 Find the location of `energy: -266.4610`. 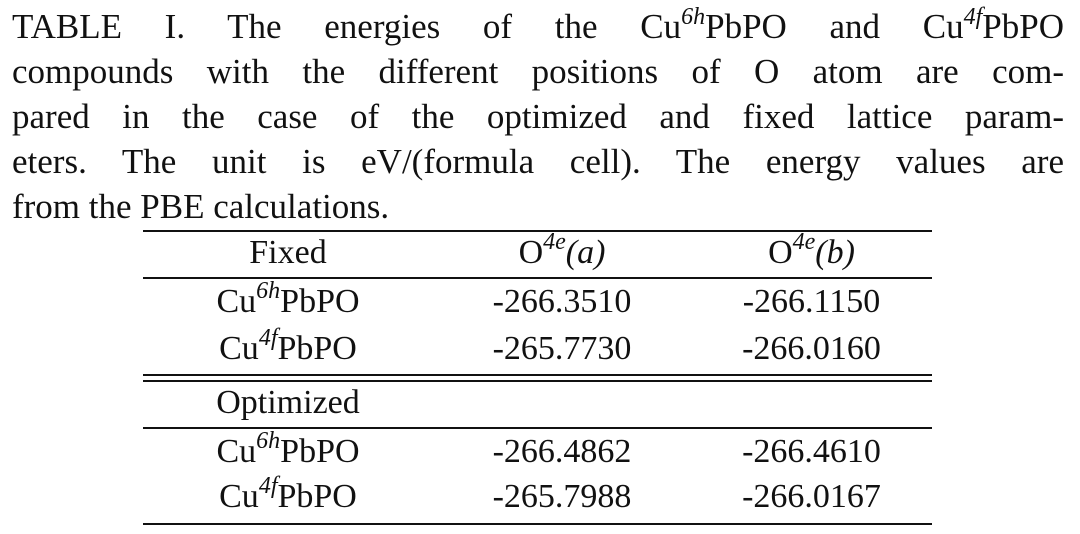

energy: -266.4610 is located at coordinates (811, 451).